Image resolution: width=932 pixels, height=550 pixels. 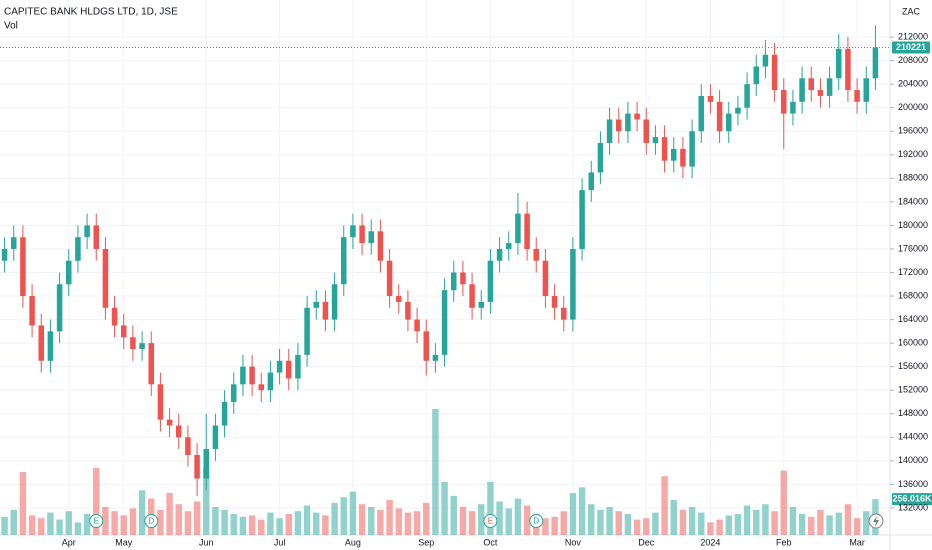 What do you see at coordinates (490, 542) in the screenshot?
I see `x-tick-label: Oct` at bounding box center [490, 542].